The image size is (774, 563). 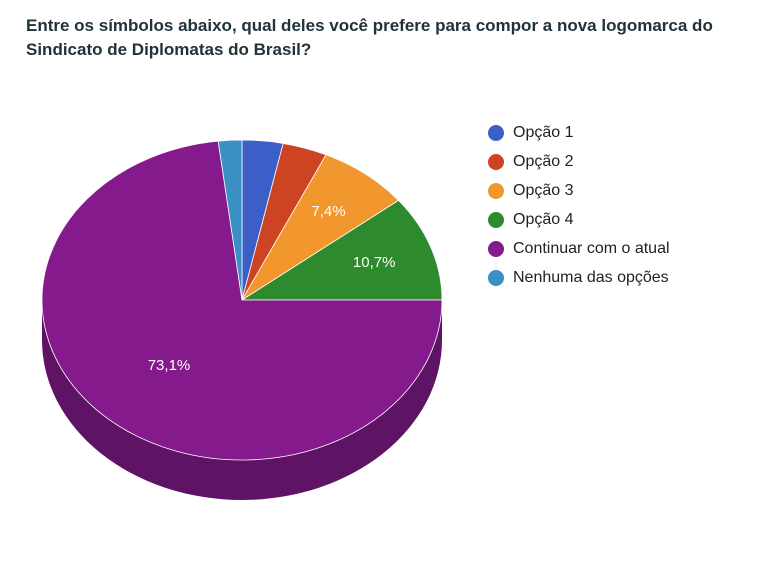 I want to click on legend-label: Continuar com o atual, so click(x=591, y=248).